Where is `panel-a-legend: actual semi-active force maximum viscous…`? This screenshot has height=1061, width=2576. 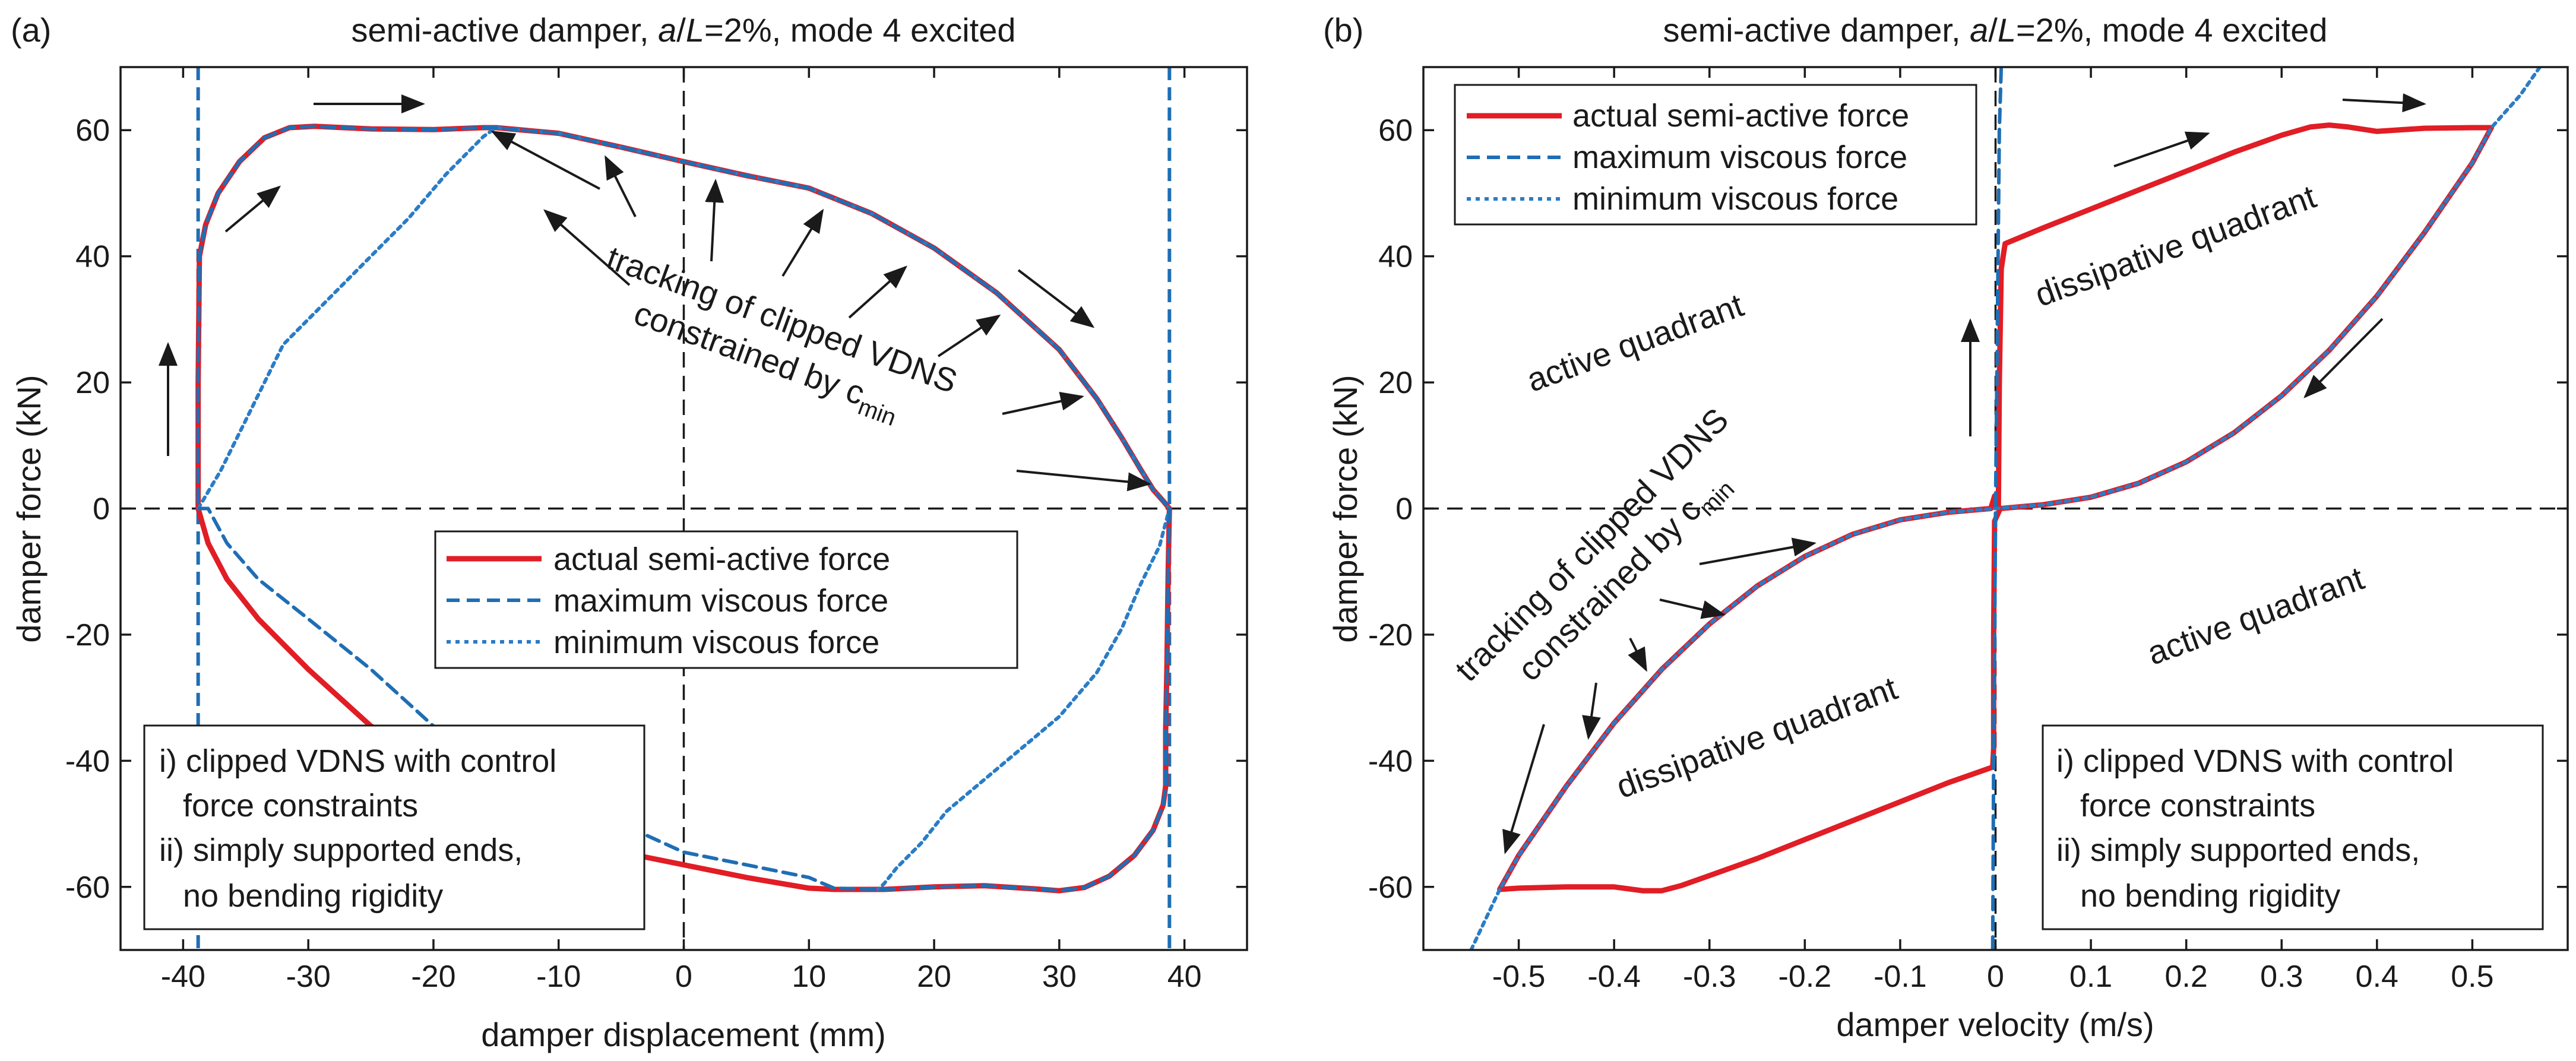 panel-a-legend: actual semi-active force maximum viscous… is located at coordinates (726, 599).